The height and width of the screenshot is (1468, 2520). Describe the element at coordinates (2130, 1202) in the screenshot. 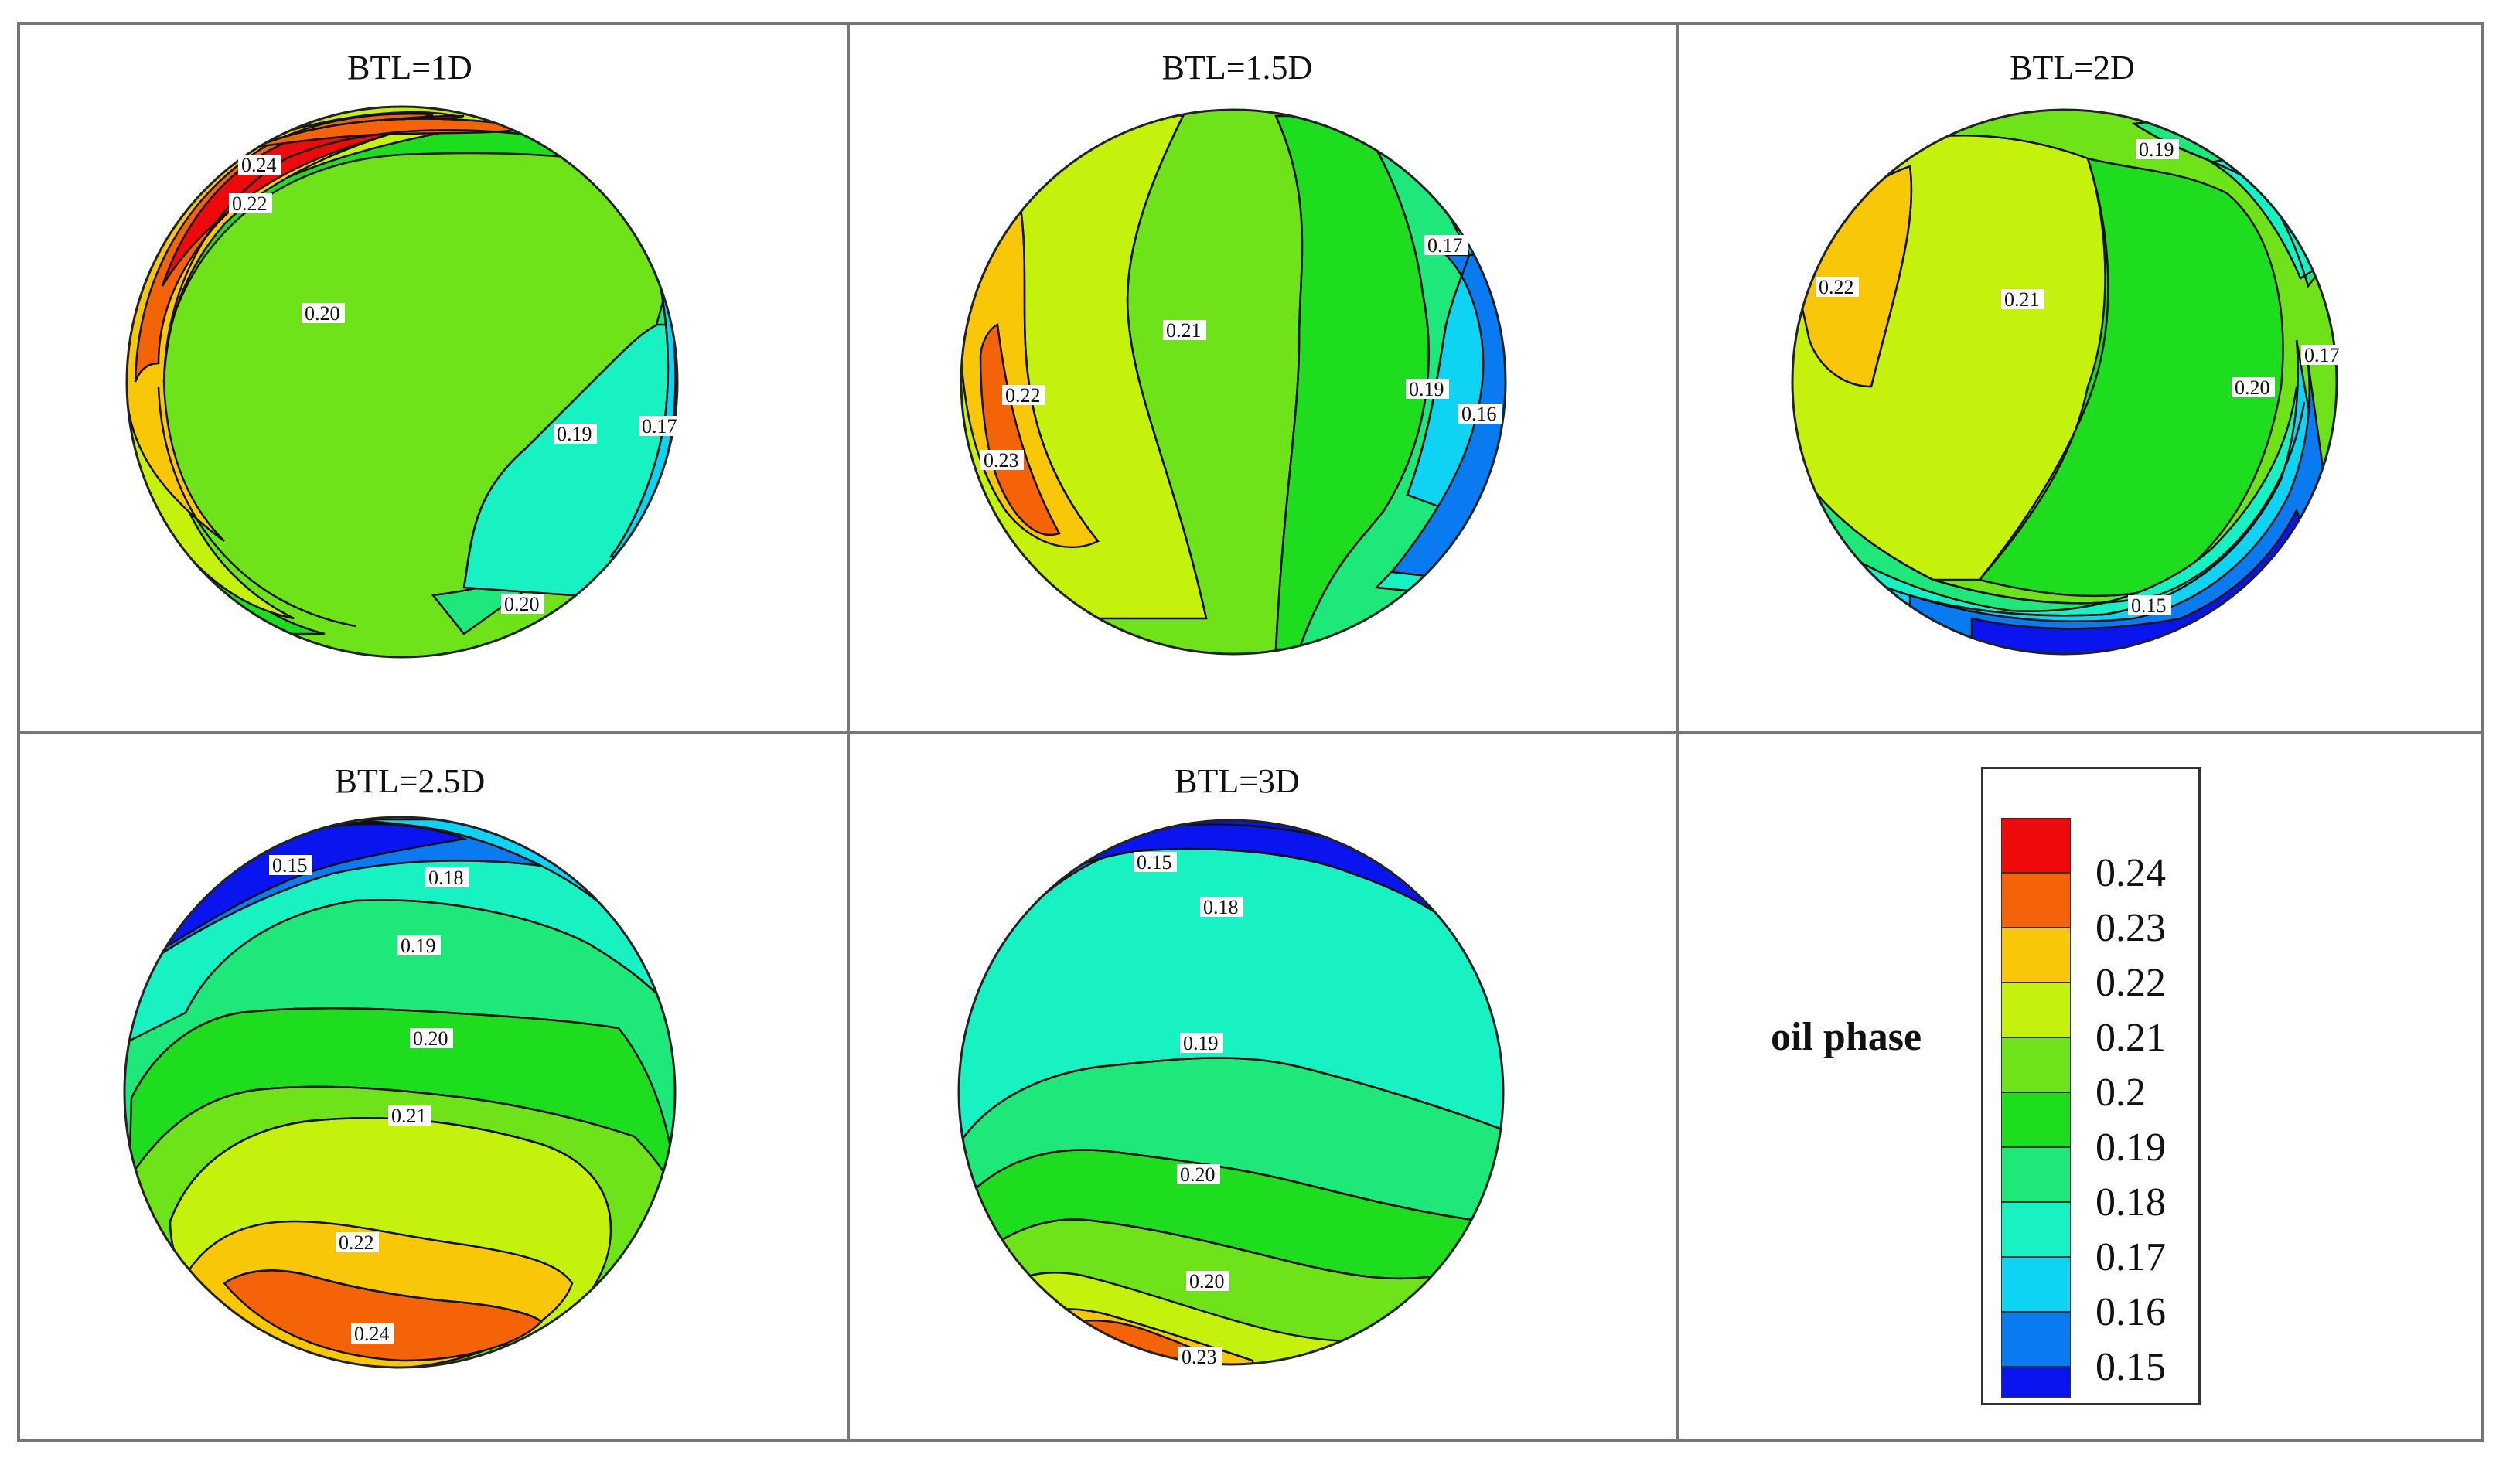

I see `legend-value: 0.18` at that location.